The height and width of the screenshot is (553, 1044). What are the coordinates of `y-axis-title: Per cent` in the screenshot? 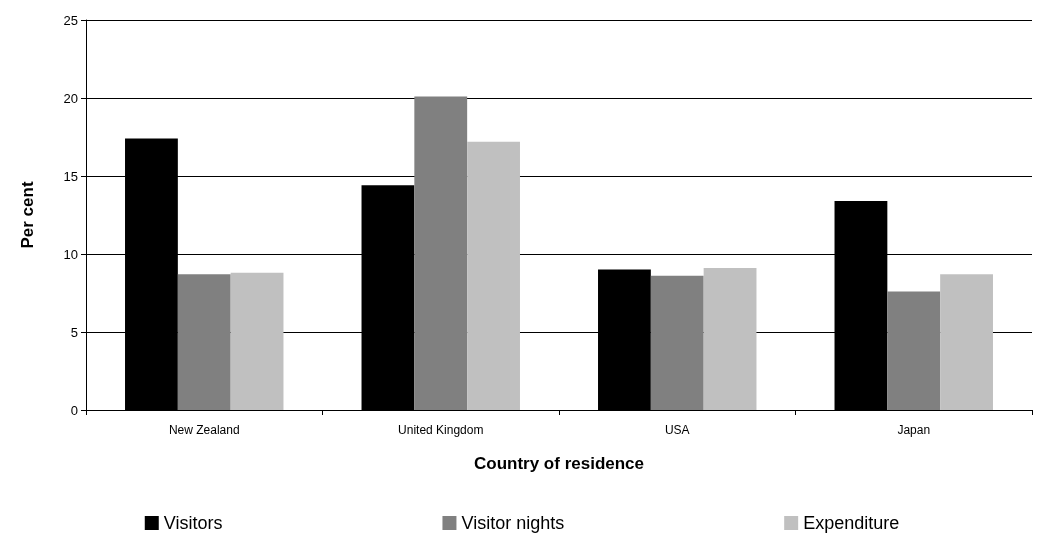 It's located at (27, 215).